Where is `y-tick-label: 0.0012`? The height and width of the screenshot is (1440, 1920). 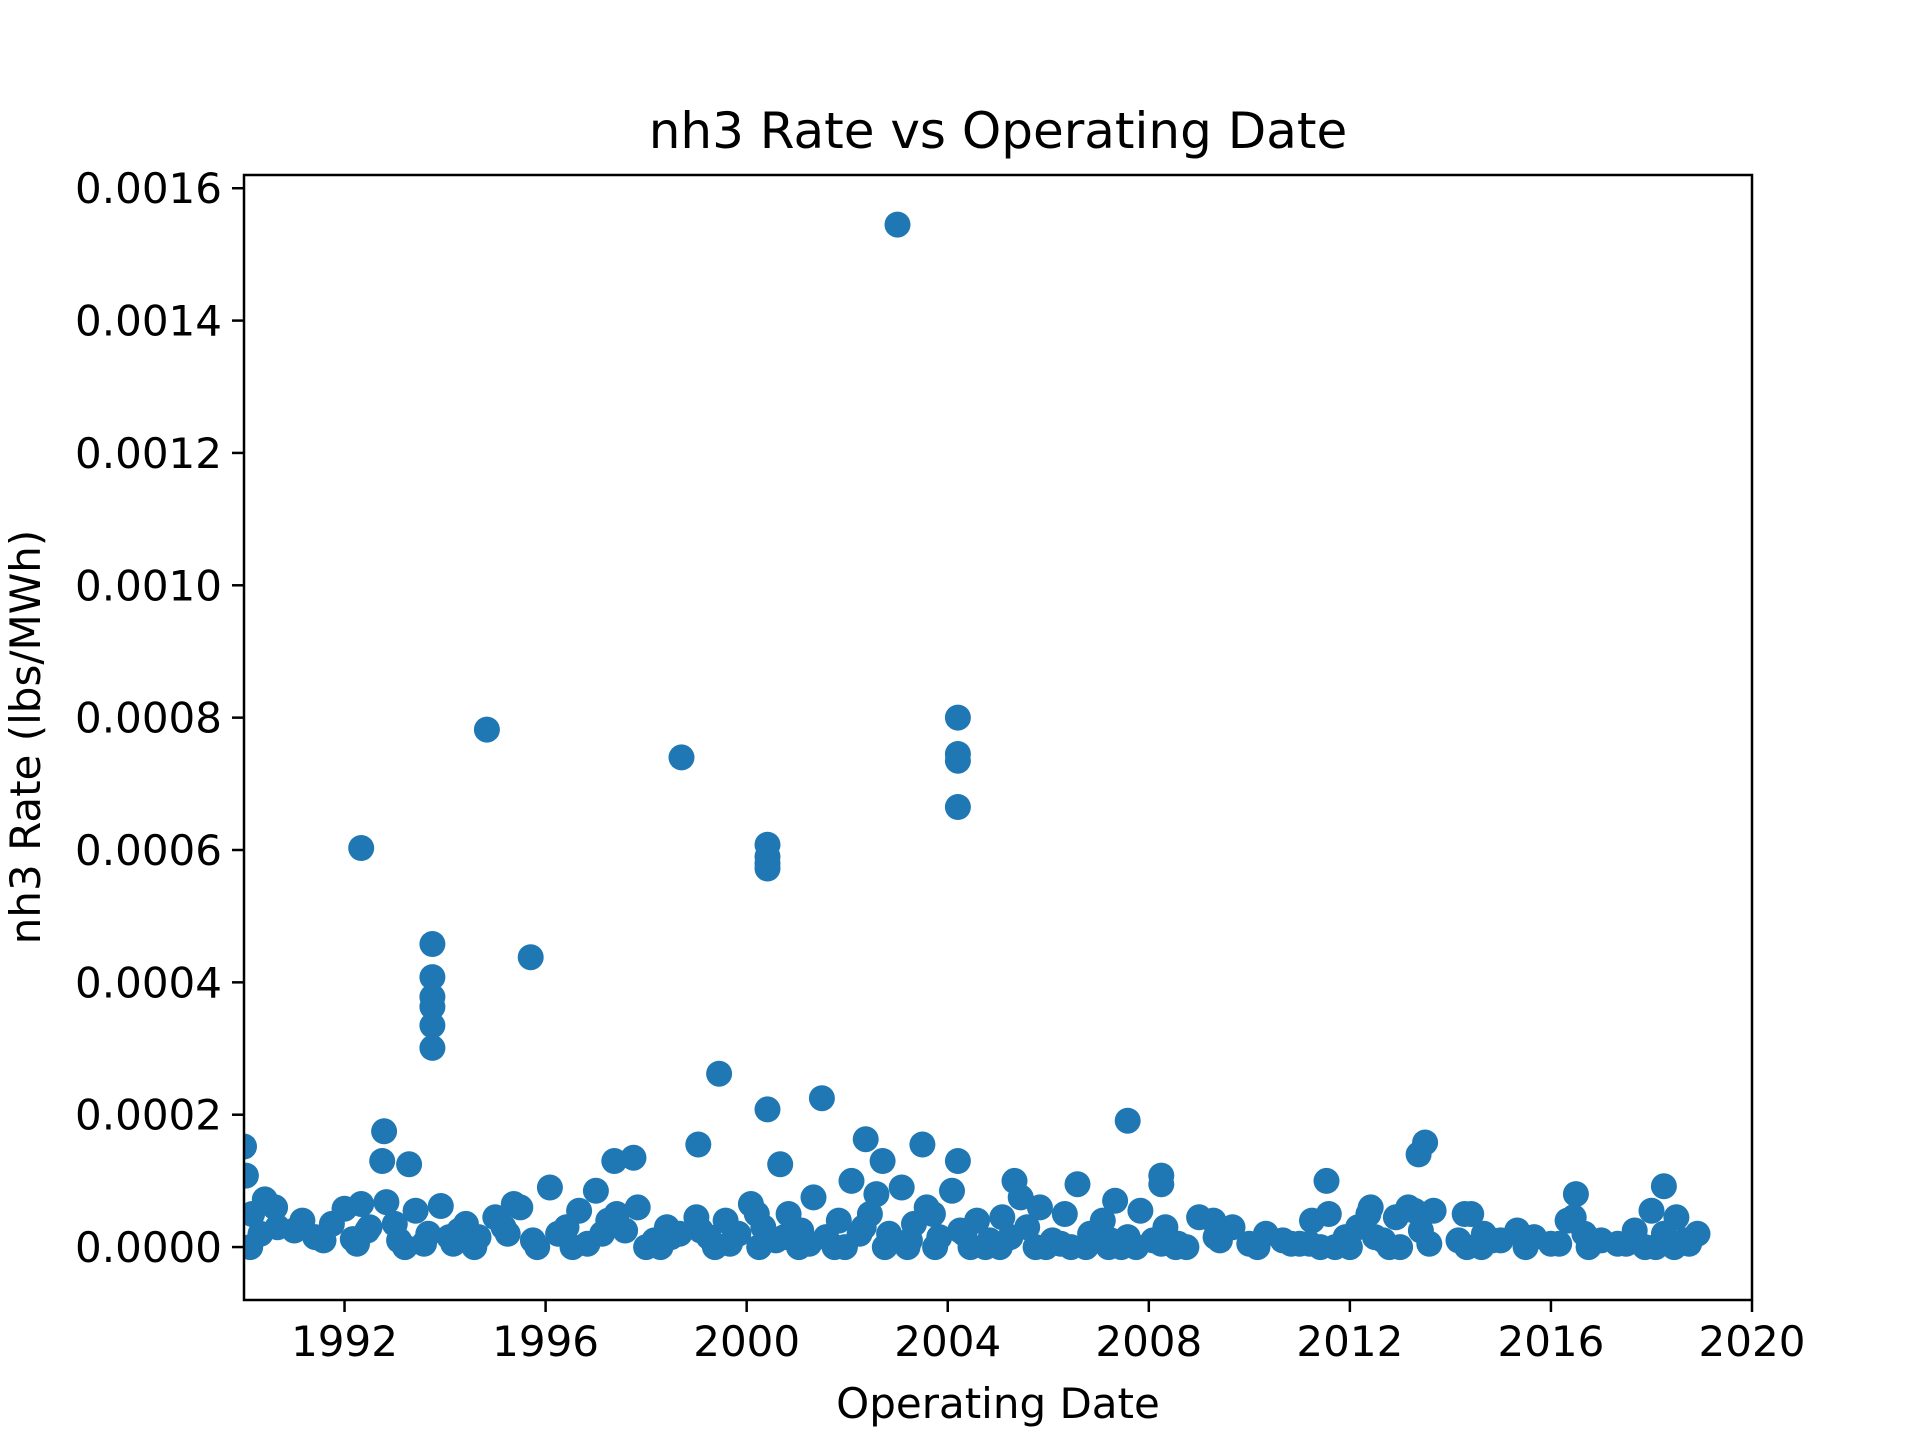
y-tick-label: 0.0012 is located at coordinates (148, 453).